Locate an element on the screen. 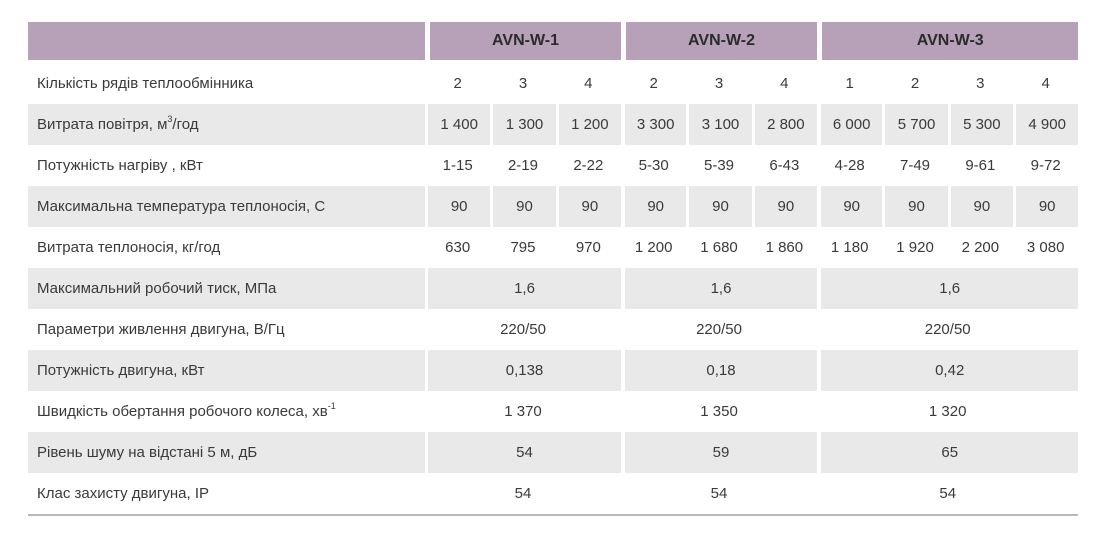  table-cell: 2-22 is located at coordinates (588, 165).